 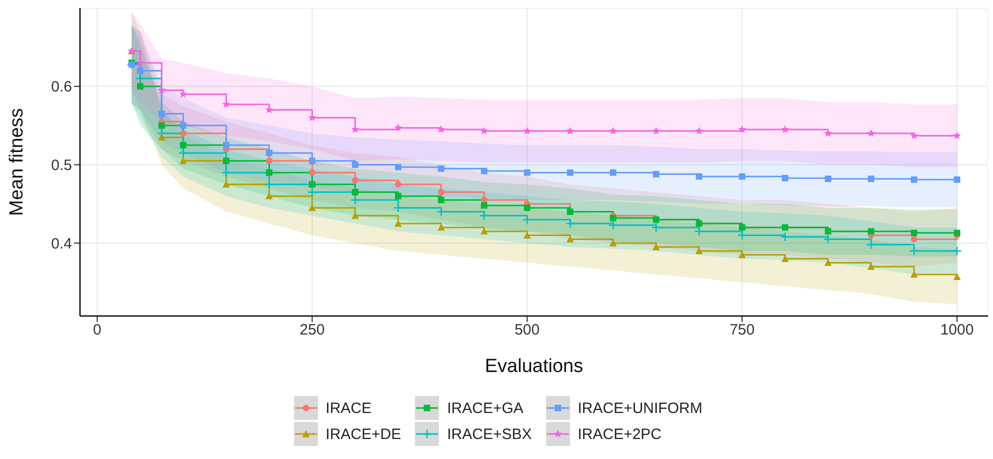 What do you see at coordinates (527, 330) in the screenshot?
I see `x-tick-label: 500` at bounding box center [527, 330].